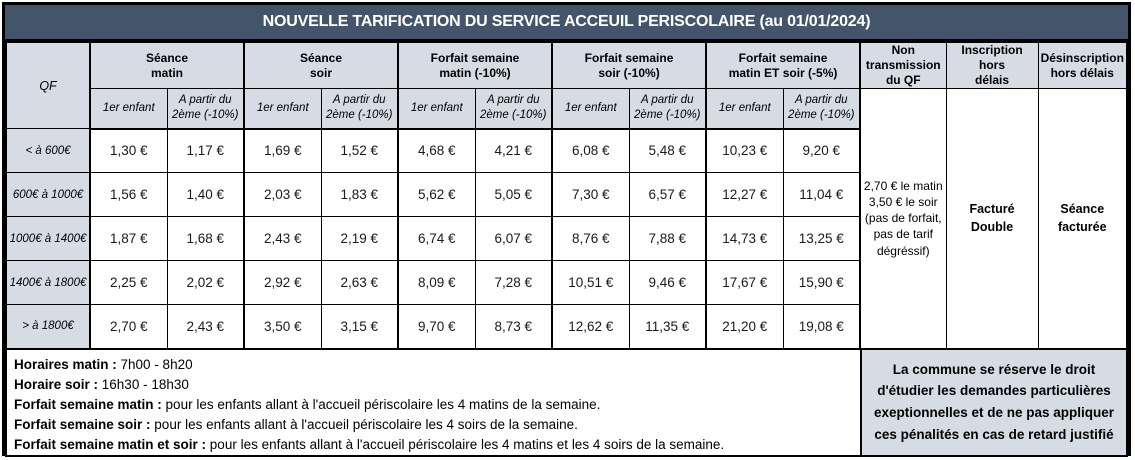 Image resolution: width=1135 pixels, height=460 pixels. What do you see at coordinates (590, 150) in the screenshot?
I see `price-cell: 6,08 €` at bounding box center [590, 150].